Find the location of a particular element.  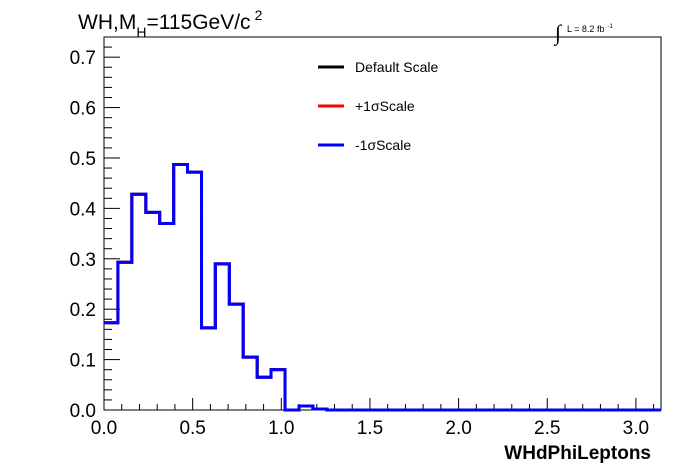

legend-entry-label: -1σScale is located at coordinates (383, 145).